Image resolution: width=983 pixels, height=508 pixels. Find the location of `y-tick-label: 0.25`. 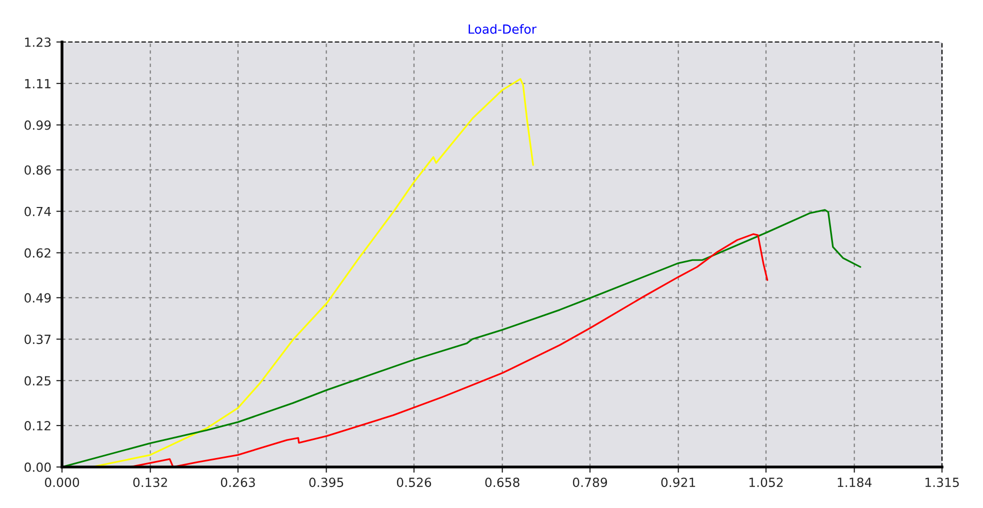

y-tick-label: 0.25 is located at coordinates (37, 381).